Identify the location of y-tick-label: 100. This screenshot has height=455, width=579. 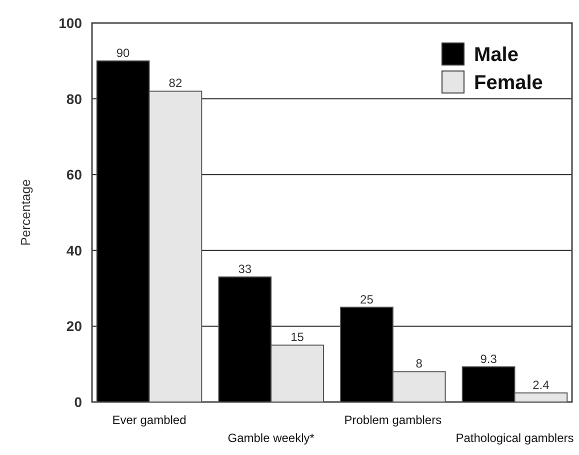
(70, 23).